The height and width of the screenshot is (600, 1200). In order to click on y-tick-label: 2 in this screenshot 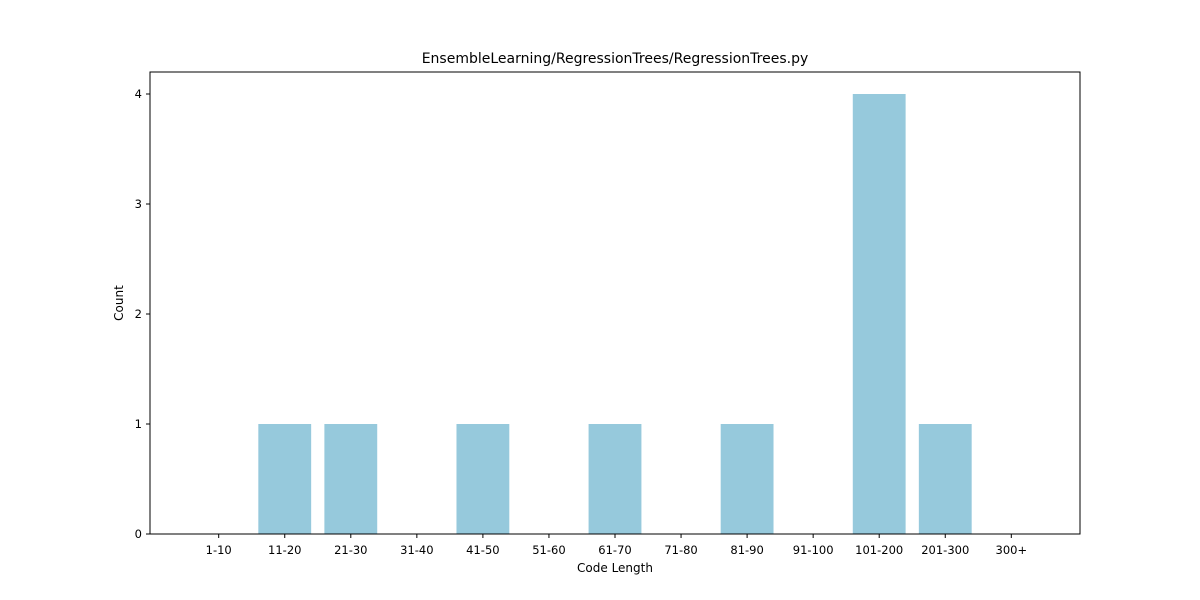, I will do `click(138, 314)`.